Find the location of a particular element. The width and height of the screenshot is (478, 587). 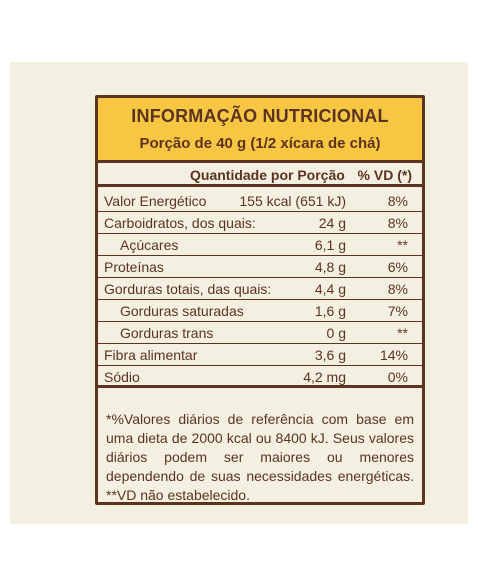

nutrient-row: Gorduras totais, das quais: 4,4 g 8% is located at coordinates (260, 289).